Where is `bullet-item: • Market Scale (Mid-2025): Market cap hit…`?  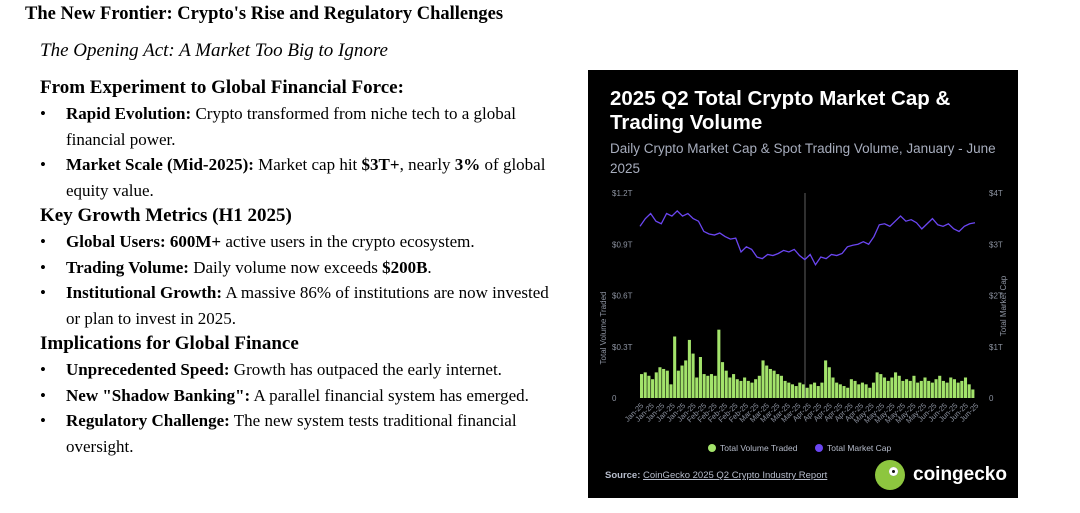 bullet-item: • Market Scale (Mid-2025): Market cap hit… is located at coordinates (298, 177).